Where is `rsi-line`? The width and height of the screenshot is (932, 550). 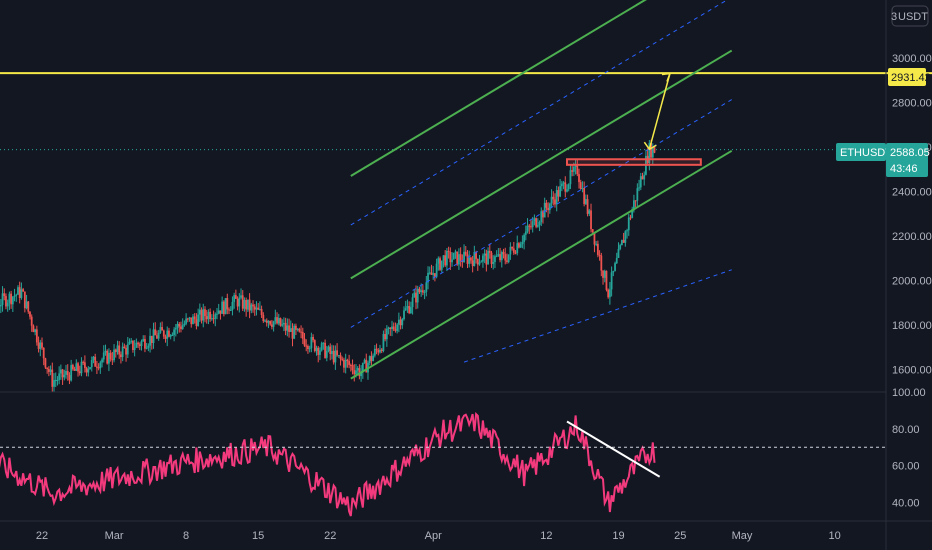 rsi-line is located at coordinates (328, 464).